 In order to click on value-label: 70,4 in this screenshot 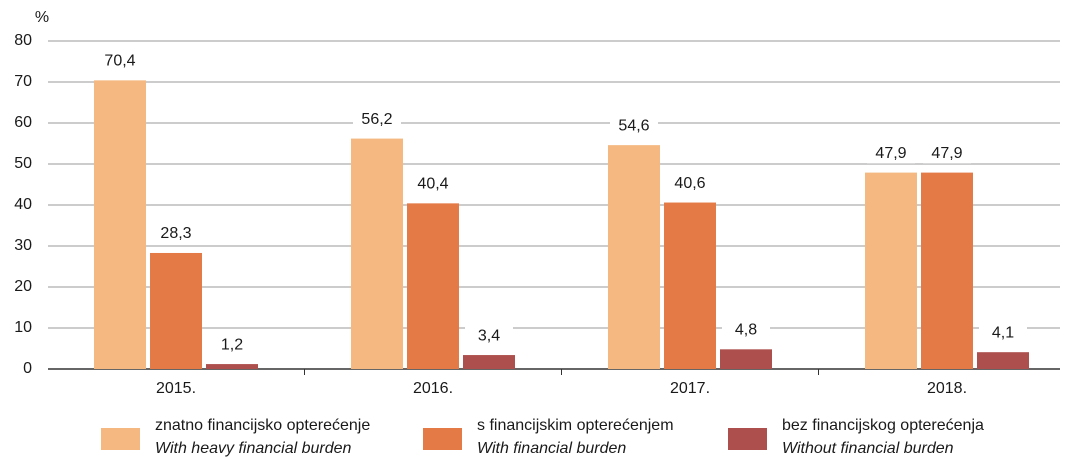, I will do `click(119, 61)`.